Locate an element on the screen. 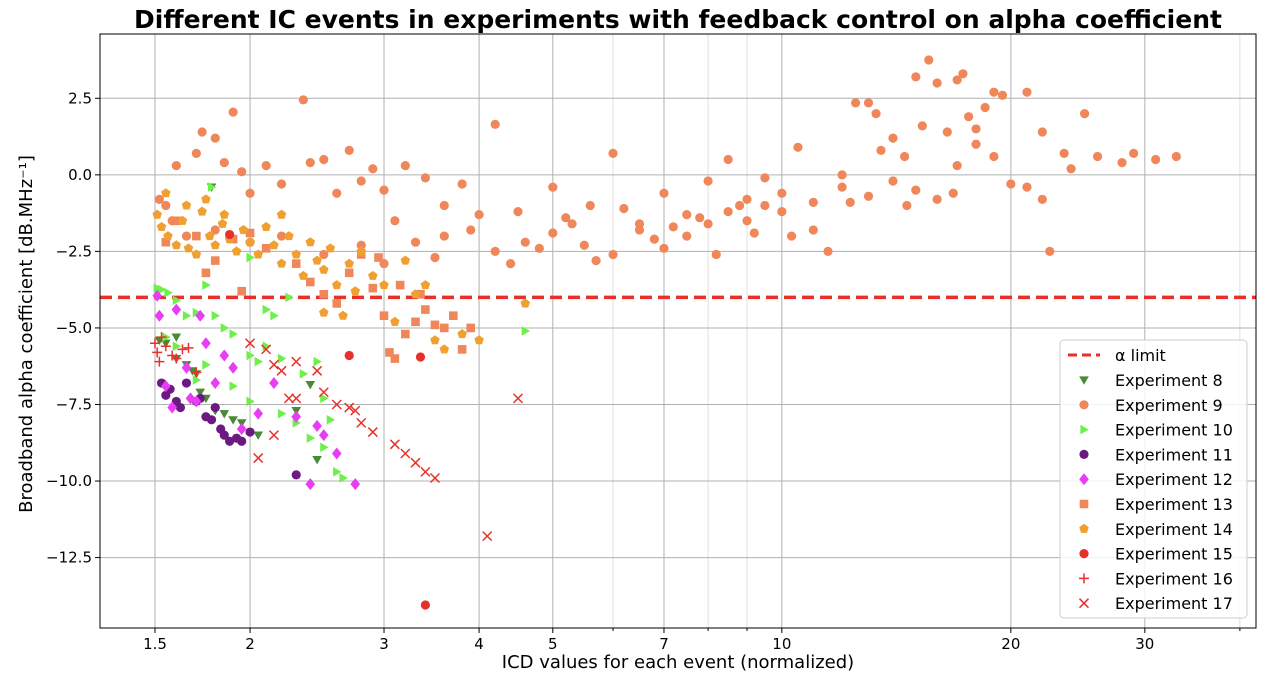  legend-alpha-limit-label: α limit is located at coordinates (1140, 355).